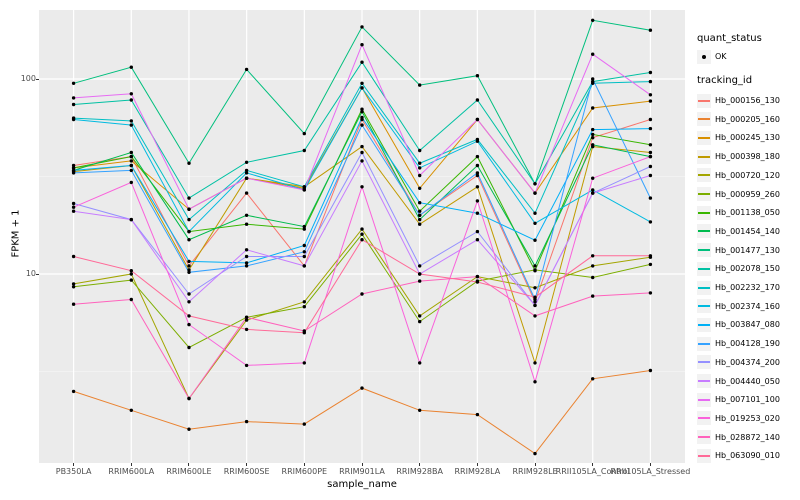  What do you see at coordinates (304, 471) in the screenshot?
I see `x-tick-label: RRIM600PE` at bounding box center [304, 471].